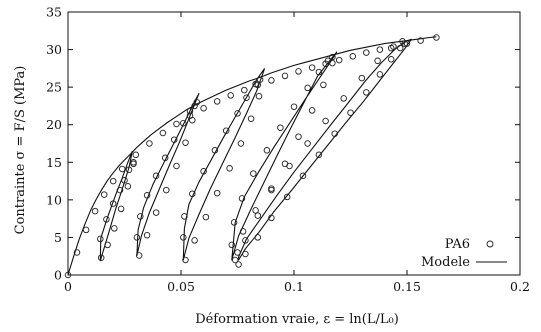 The image size is (541, 332). What do you see at coordinates (520, 286) in the screenshot?
I see `x-tick-label: 0.2` at bounding box center [520, 286].